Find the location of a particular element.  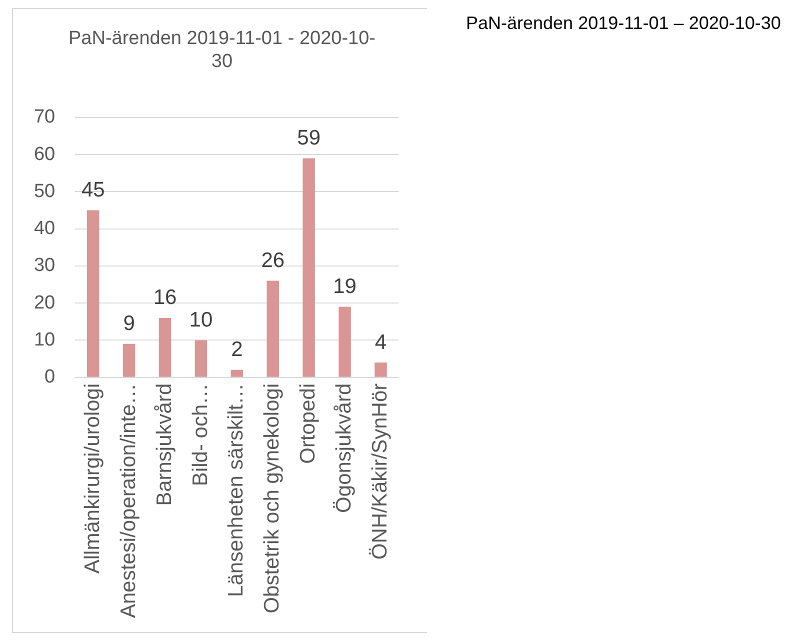

data-label: 10 is located at coordinates (201, 320).